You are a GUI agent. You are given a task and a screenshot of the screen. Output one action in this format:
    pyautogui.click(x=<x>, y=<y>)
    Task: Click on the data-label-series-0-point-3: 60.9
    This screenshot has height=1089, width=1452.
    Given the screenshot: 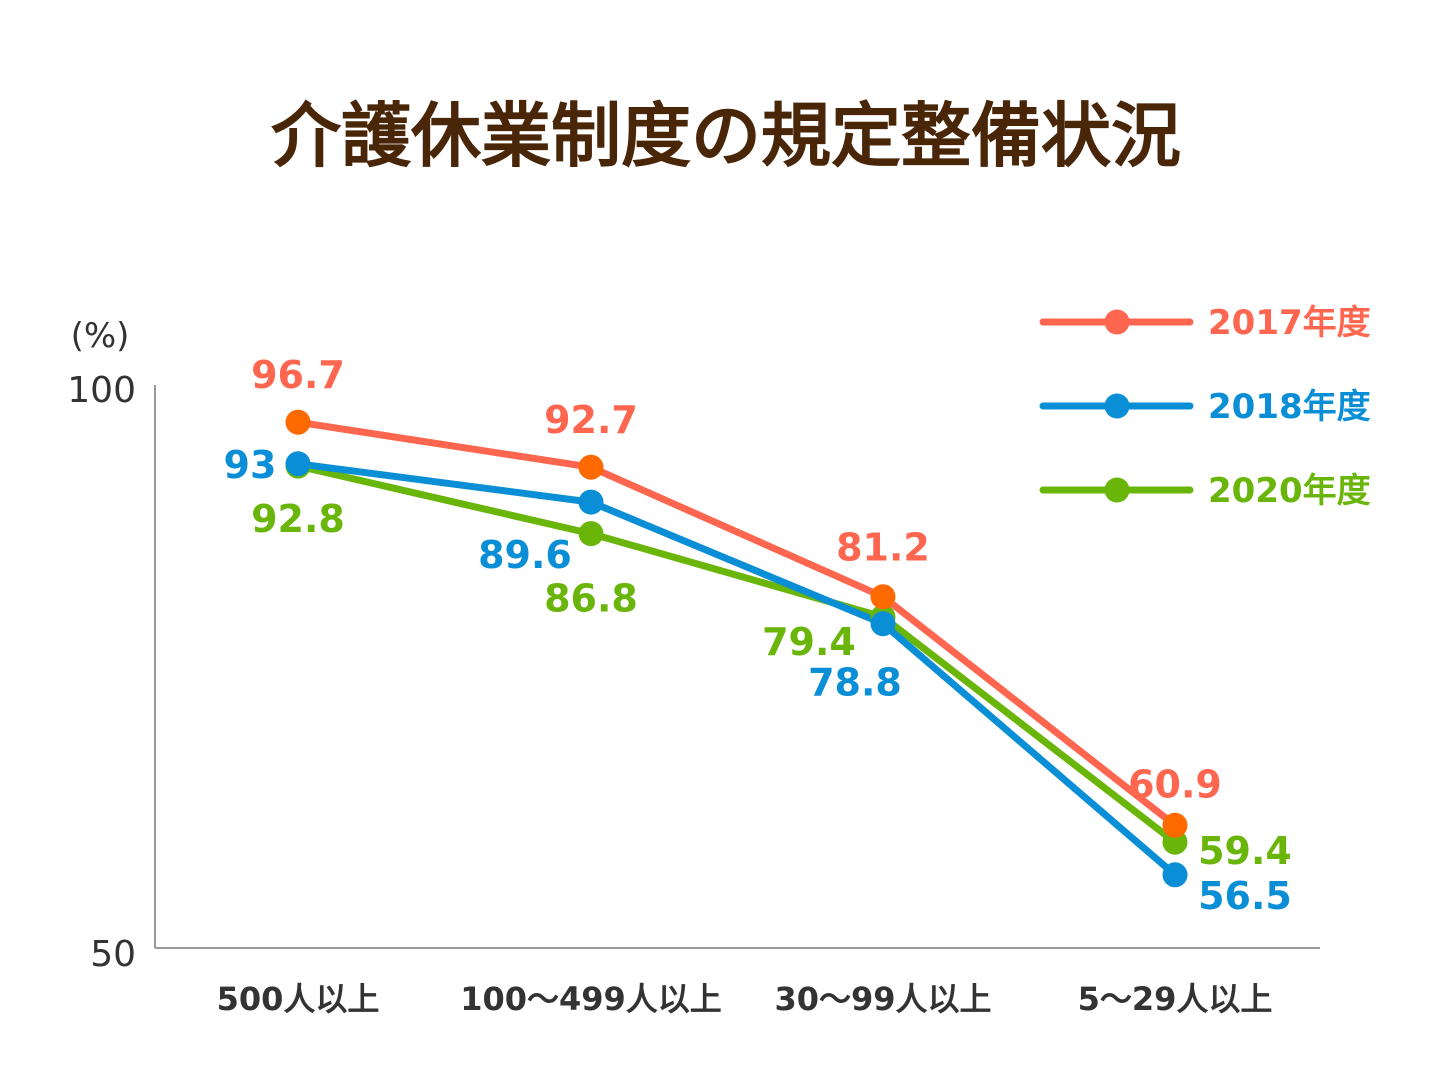 What is the action you would take?
    pyautogui.click(x=1175, y=784)
    